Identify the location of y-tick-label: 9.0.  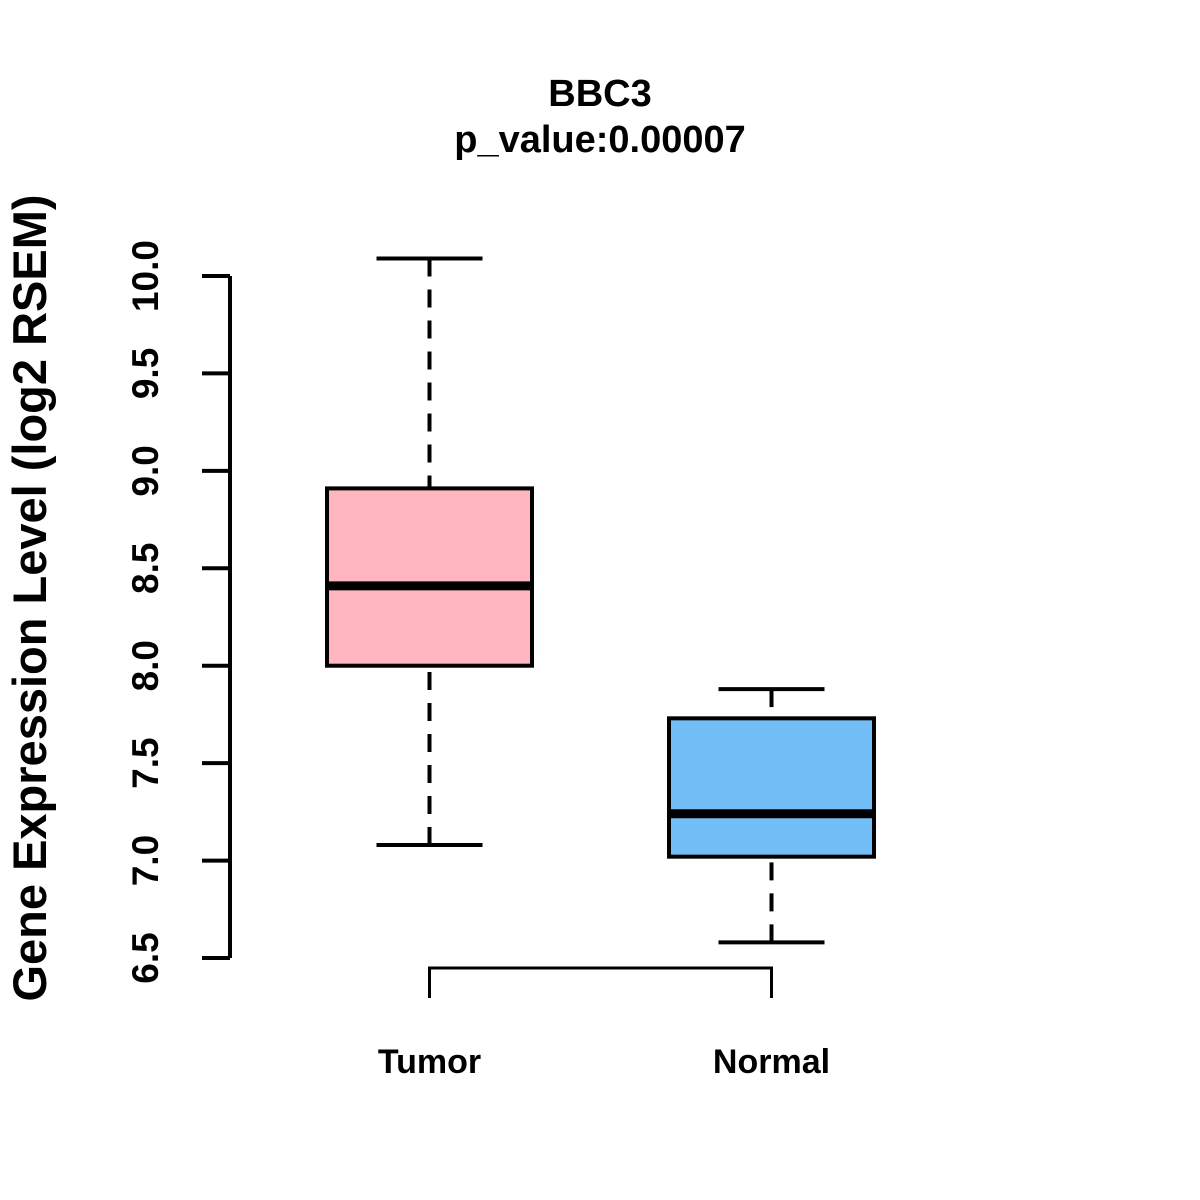
(145, 470).